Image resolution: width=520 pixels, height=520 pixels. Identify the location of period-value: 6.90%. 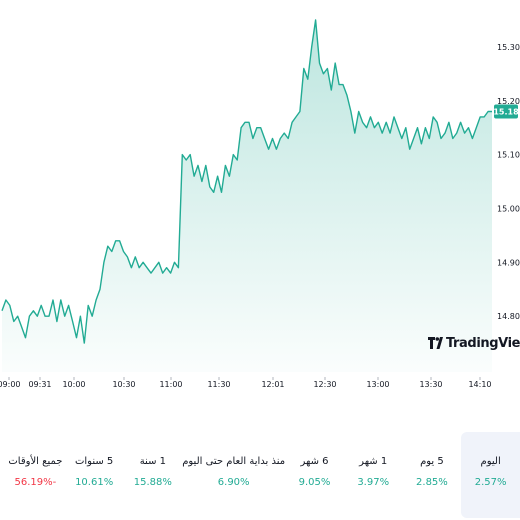
(233, 482).